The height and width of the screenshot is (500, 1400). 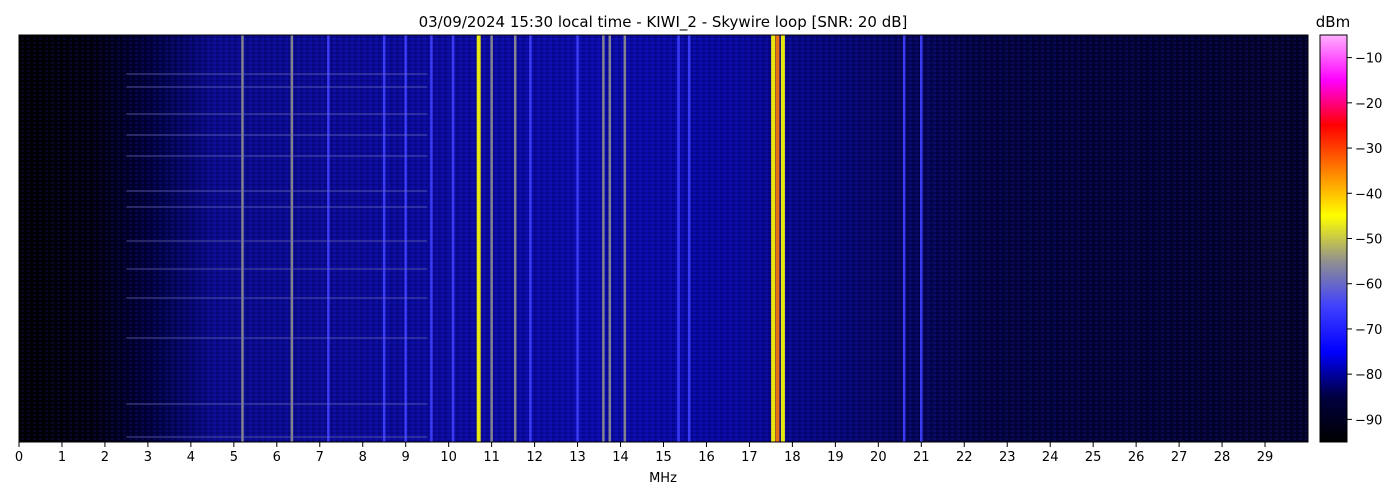 I want to click on x-tick-label-14: 14, so click(x=620, y=457).